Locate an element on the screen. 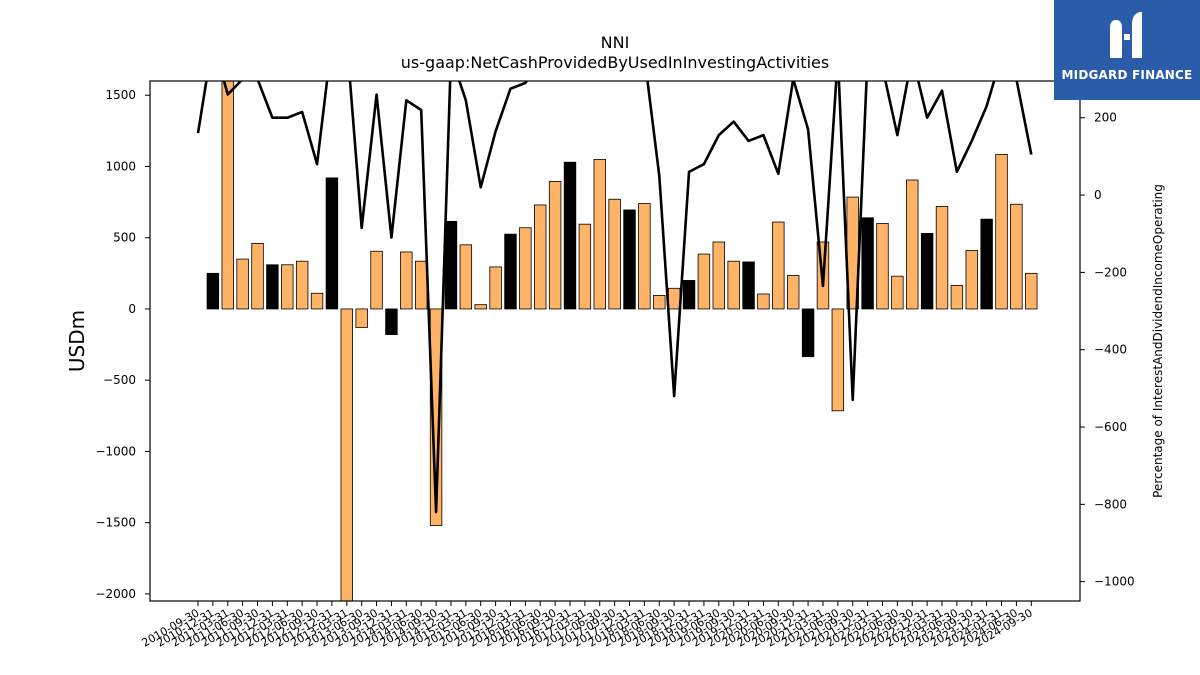 This screenshot has width=1200, height=675. y2-tick-label: −400 is located at coordinates (1110, 350).